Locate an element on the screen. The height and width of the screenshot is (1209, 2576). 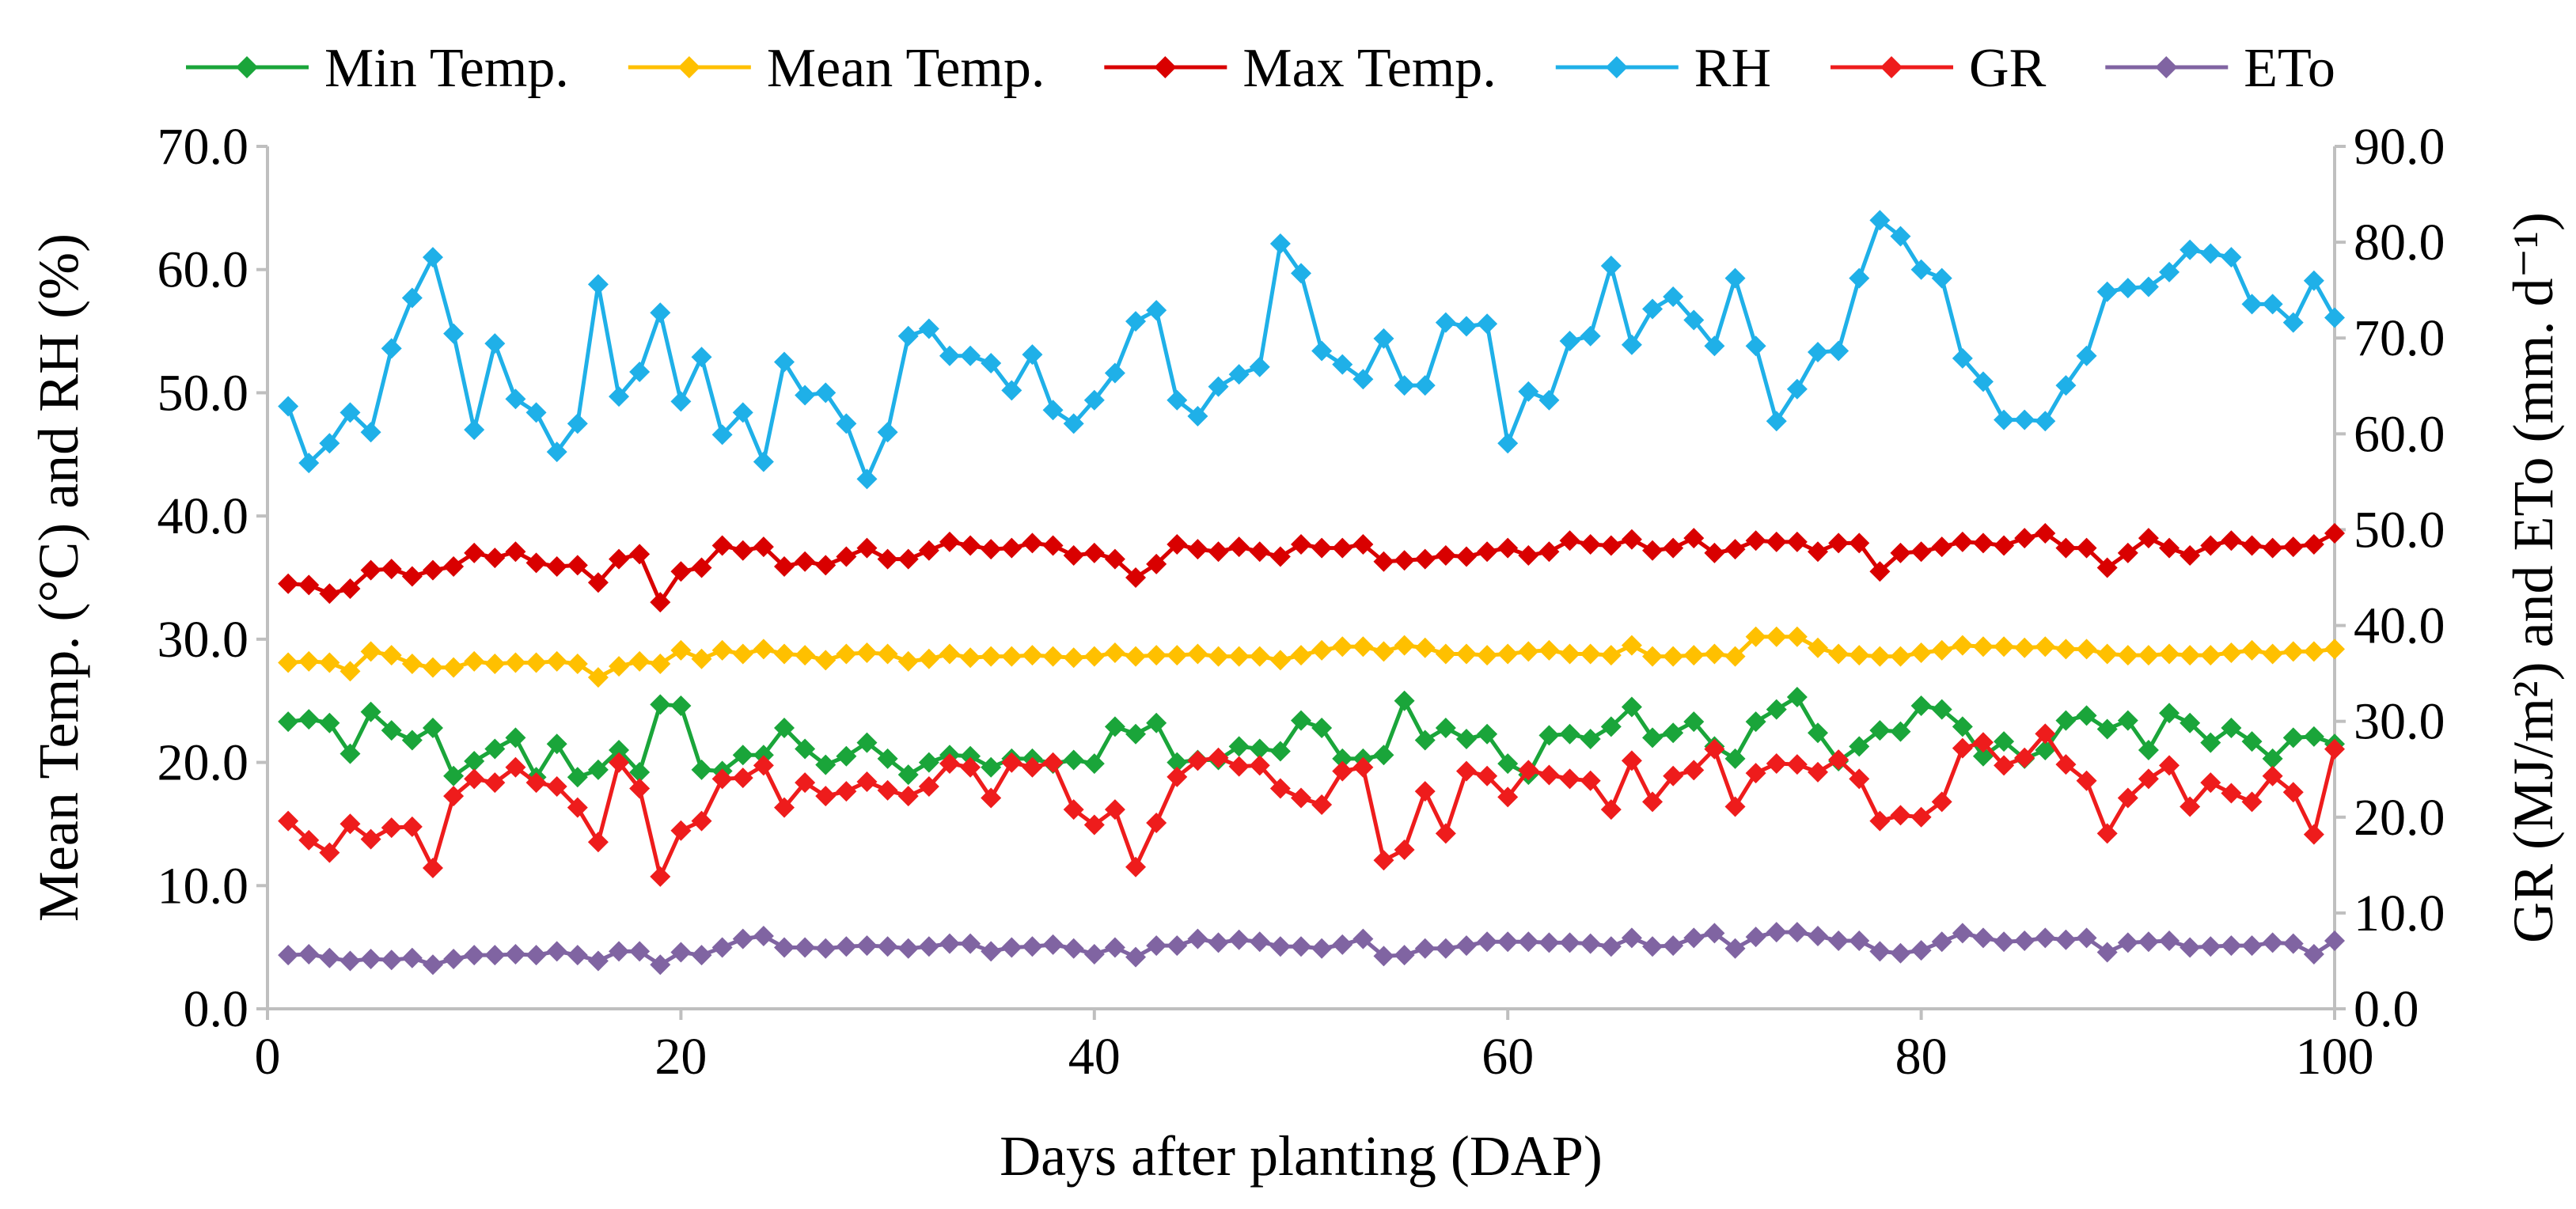
legend-label: ETo is located at coordinates (2289, 68).